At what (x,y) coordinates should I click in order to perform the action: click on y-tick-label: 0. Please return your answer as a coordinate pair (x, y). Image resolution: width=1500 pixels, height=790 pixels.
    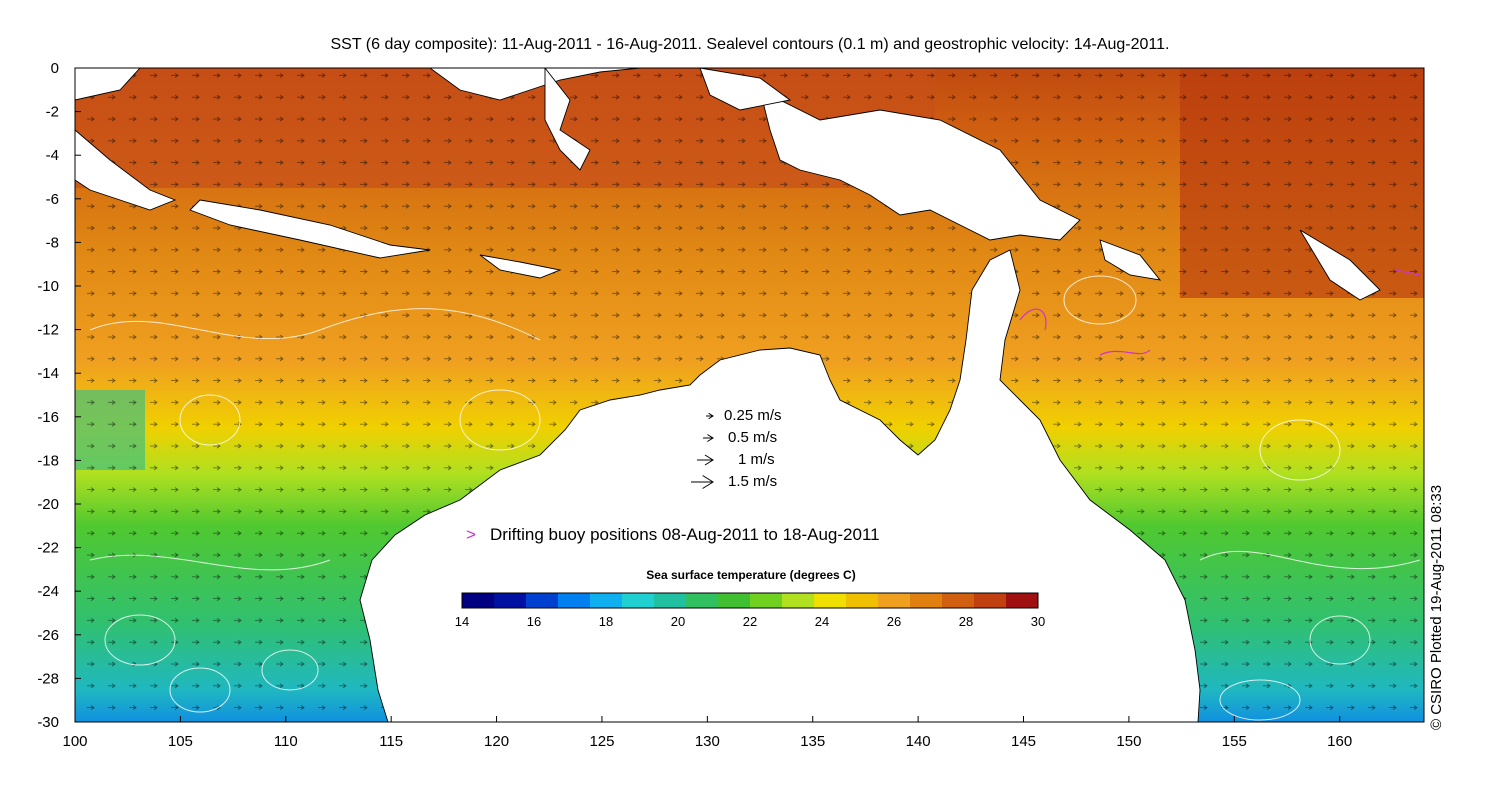
    Looking at the image, I should click on (55, 68).